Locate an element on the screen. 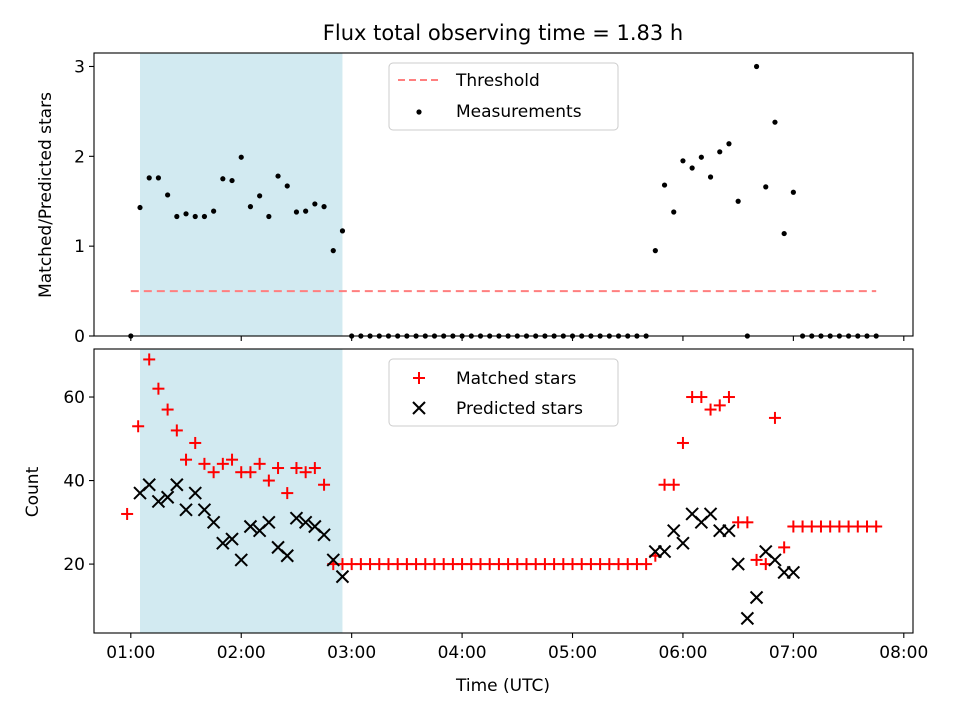 The width and height of the screenshot is (960, 720). y-tick-label: 1 is located at coordinates (79, 247).